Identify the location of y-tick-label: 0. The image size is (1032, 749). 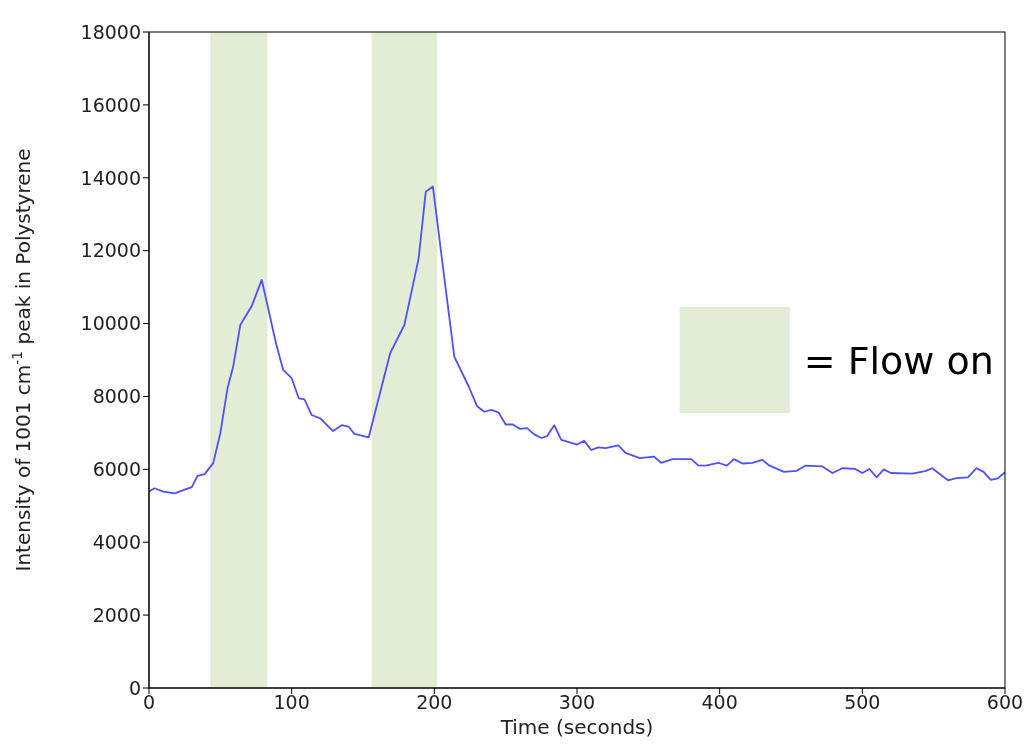
(134, 687).